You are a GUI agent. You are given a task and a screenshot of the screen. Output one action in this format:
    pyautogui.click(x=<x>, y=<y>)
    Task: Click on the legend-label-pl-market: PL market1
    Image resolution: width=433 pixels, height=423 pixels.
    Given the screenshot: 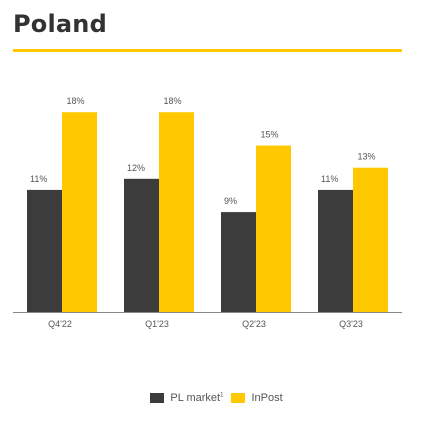 What is the action you would take?
    pyautogui.click(x=197, y=398)
    